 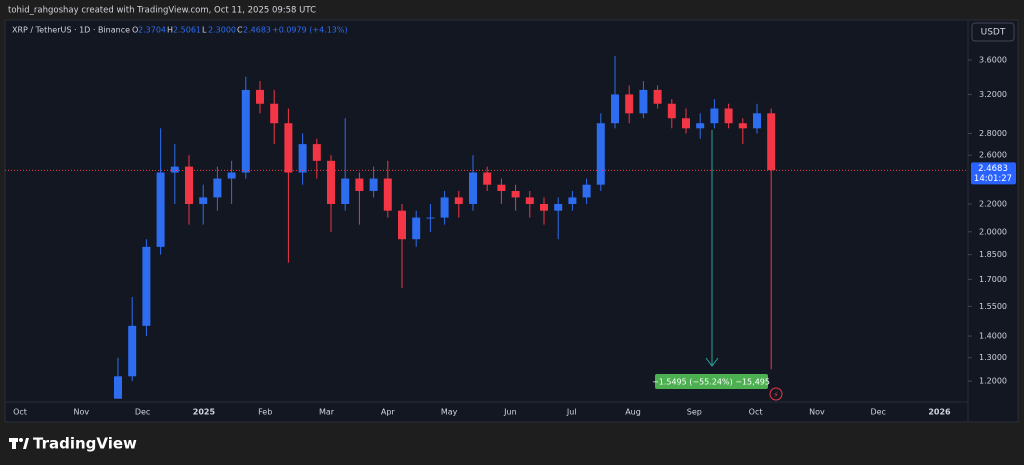 I want to click on y-tick-label: 1.8500, so click(x=993, y=254).